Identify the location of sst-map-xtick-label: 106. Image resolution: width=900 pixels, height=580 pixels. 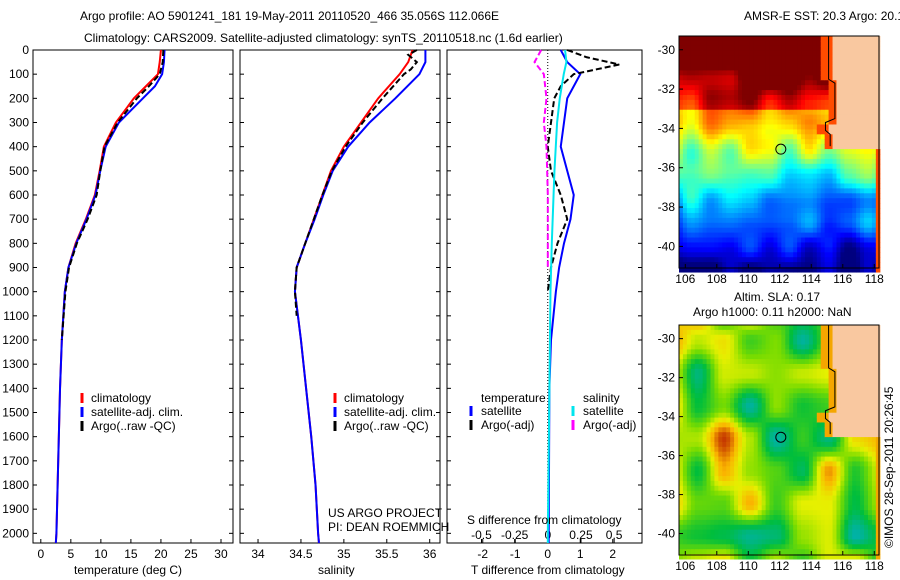
(685, 279).